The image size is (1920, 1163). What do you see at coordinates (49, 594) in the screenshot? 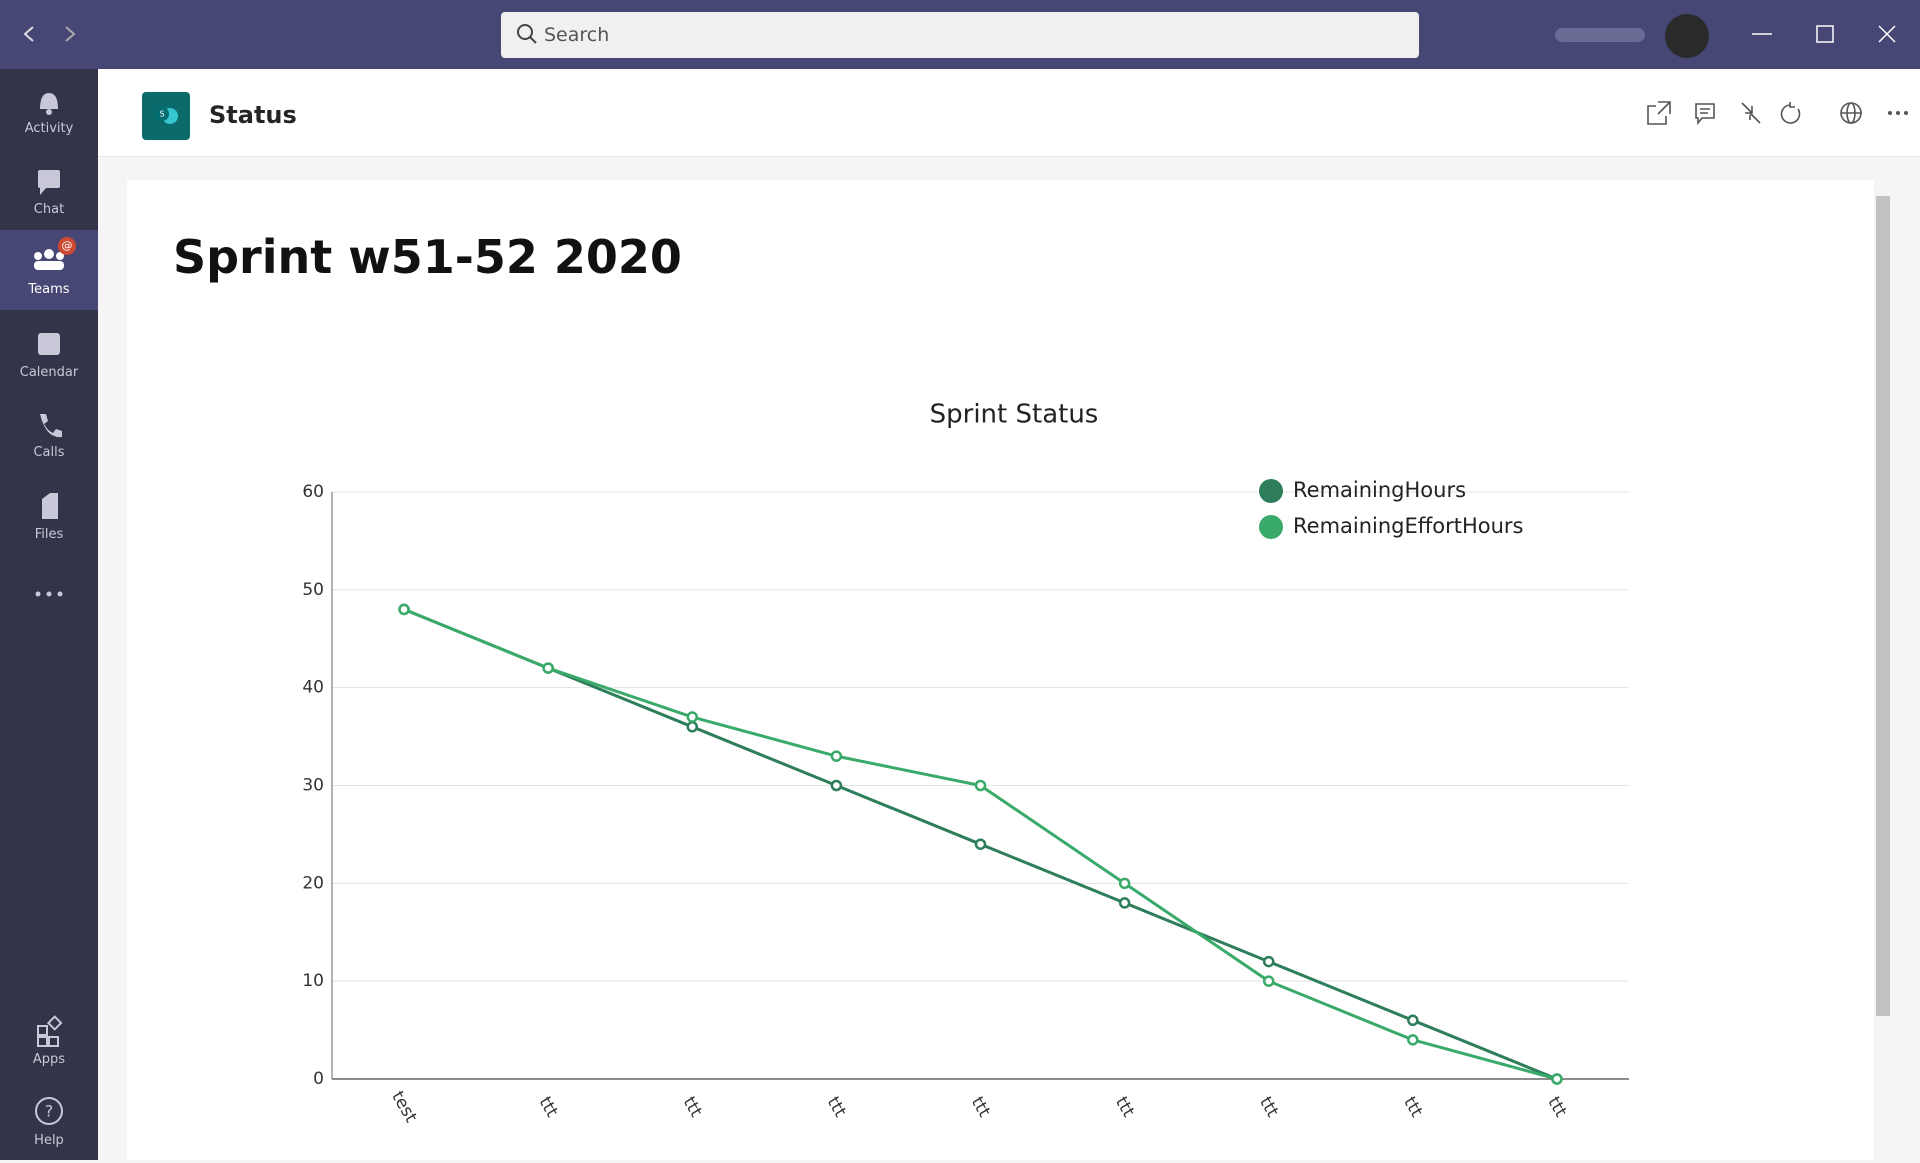
I see `more-apps` at bounding box center [49, 594].